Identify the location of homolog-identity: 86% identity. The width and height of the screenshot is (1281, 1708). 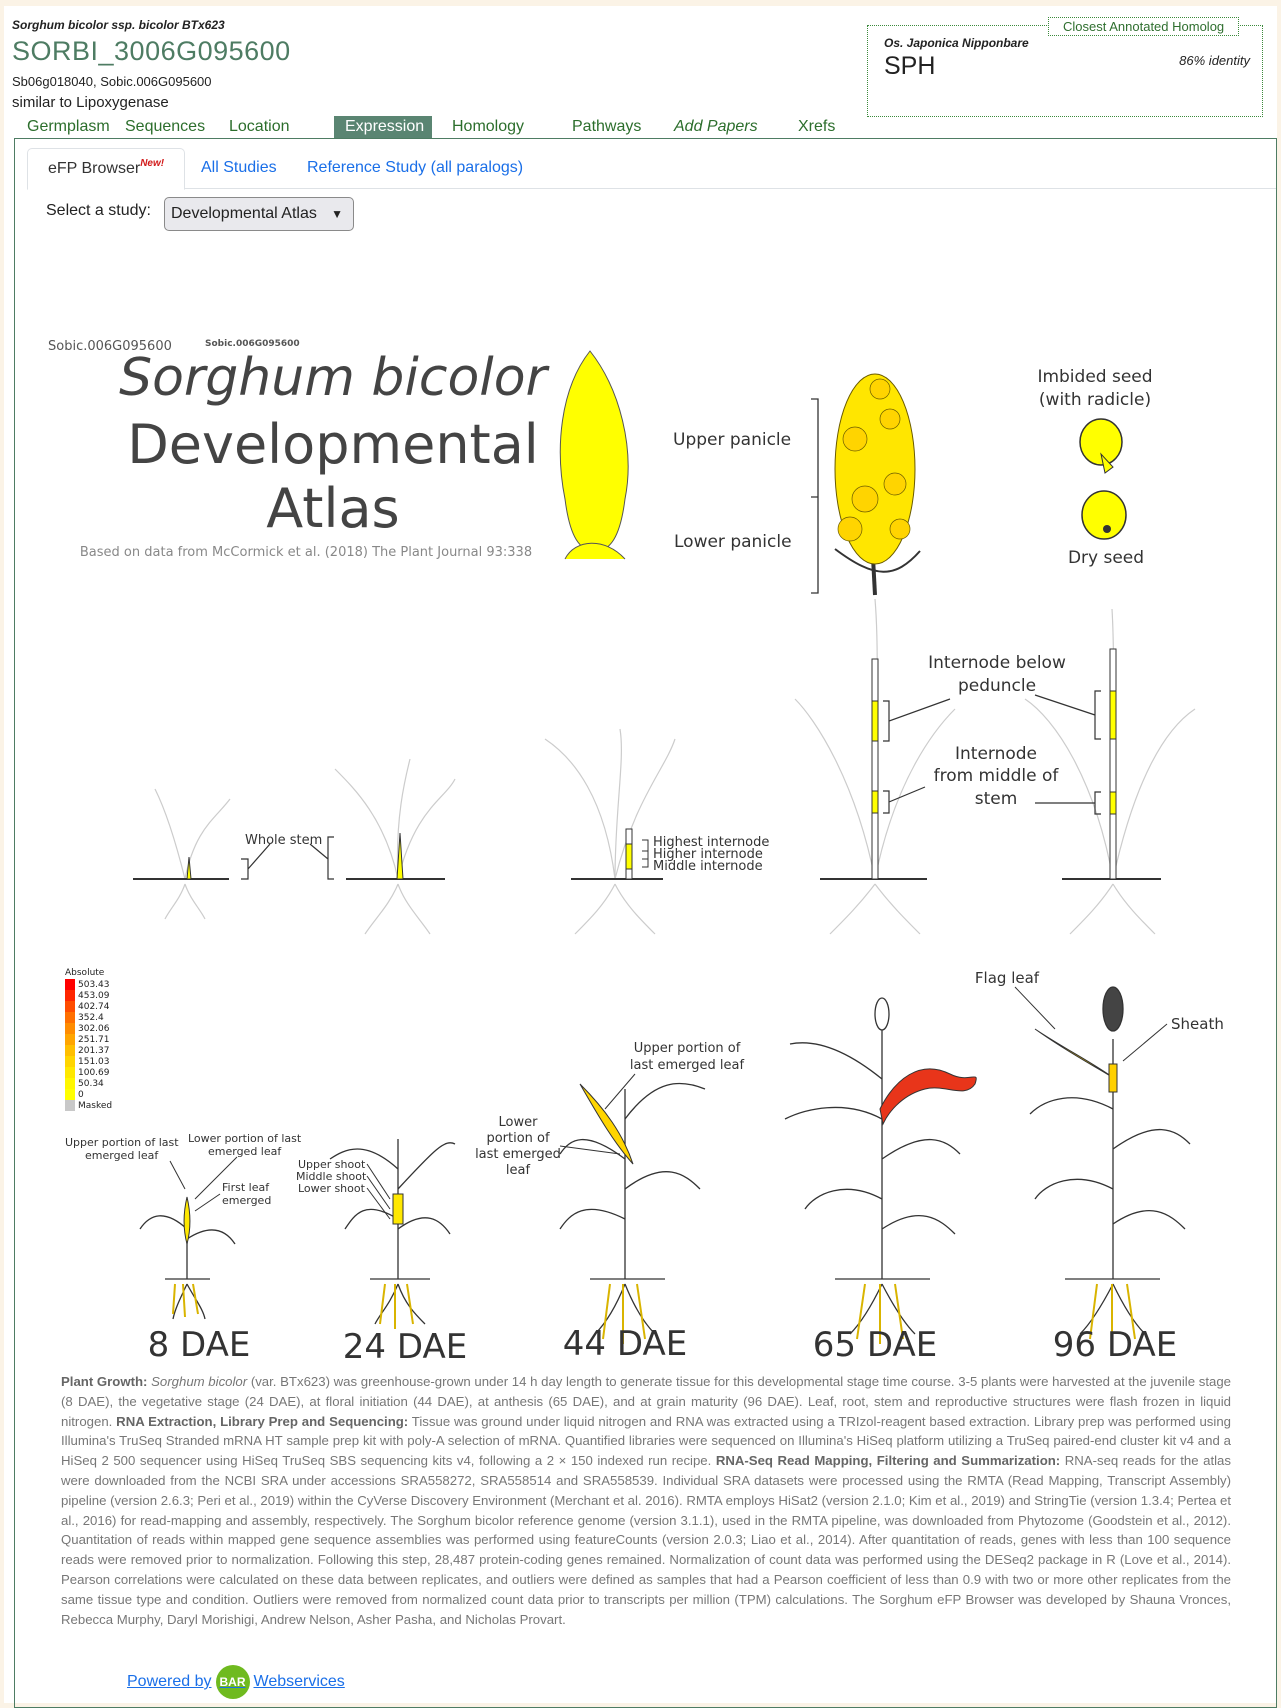
(1214, 60).